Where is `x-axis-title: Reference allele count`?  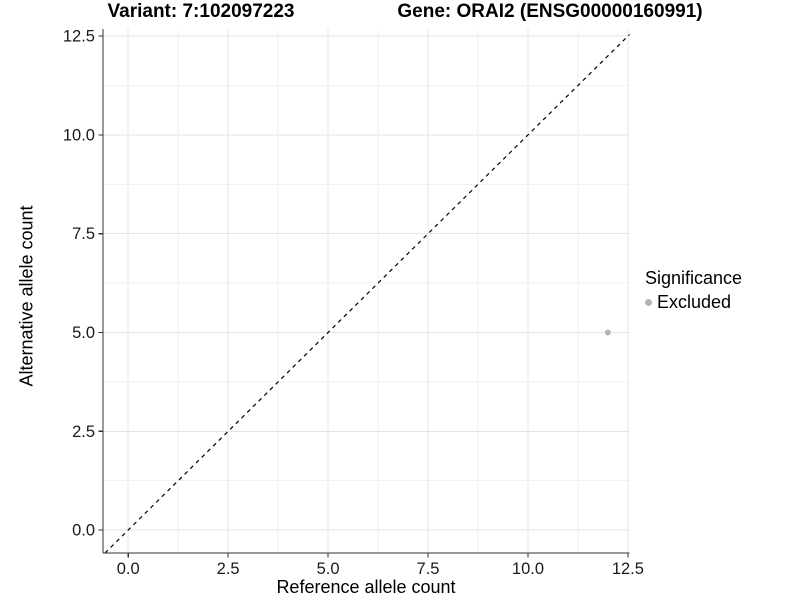
x-axis-title: Reference allele count is located at coordinates (366, 587).